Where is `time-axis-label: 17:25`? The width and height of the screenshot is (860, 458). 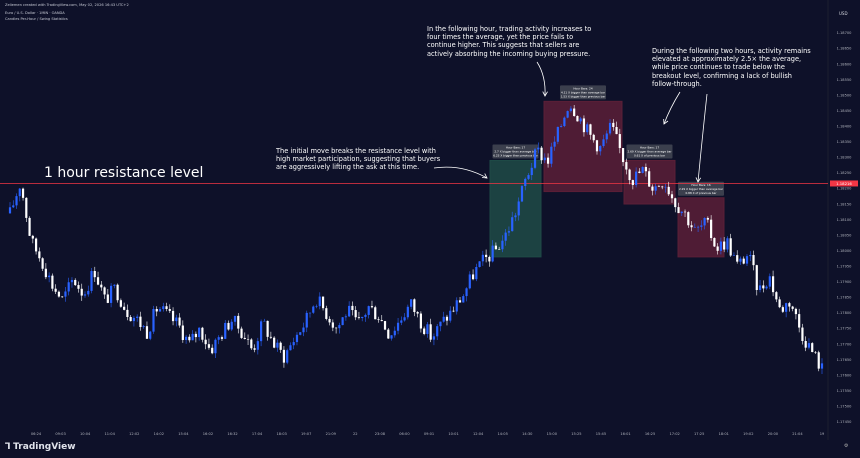 time-axis-label: 17:25 is located at coordinates (699, 434).